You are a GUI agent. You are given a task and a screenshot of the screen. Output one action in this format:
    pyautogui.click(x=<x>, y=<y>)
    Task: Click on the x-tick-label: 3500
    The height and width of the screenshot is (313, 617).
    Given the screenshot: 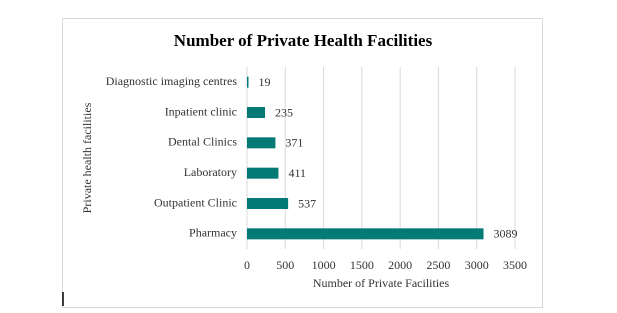 What is the action you would take?
    pyautogui.click(x=515, y=265)
    